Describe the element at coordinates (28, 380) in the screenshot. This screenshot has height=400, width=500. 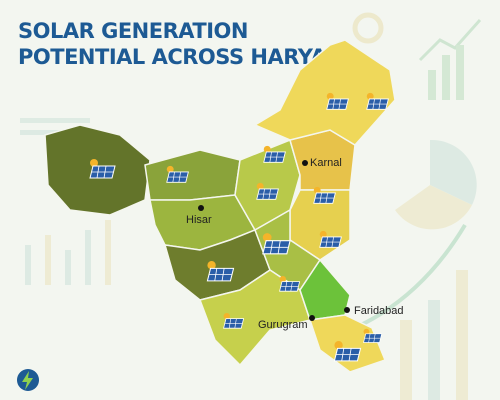
I see `logo` at that location.